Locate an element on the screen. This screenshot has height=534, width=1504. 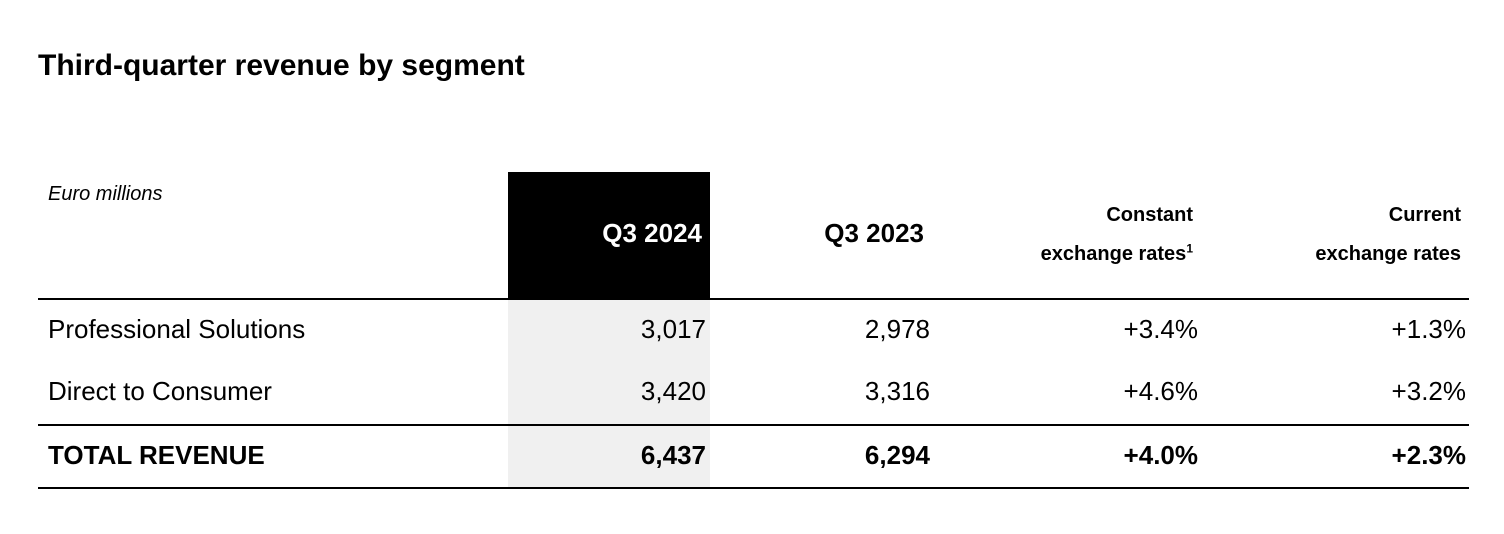
header-constant-line1: Constant is located at coordinates (1149, 215).